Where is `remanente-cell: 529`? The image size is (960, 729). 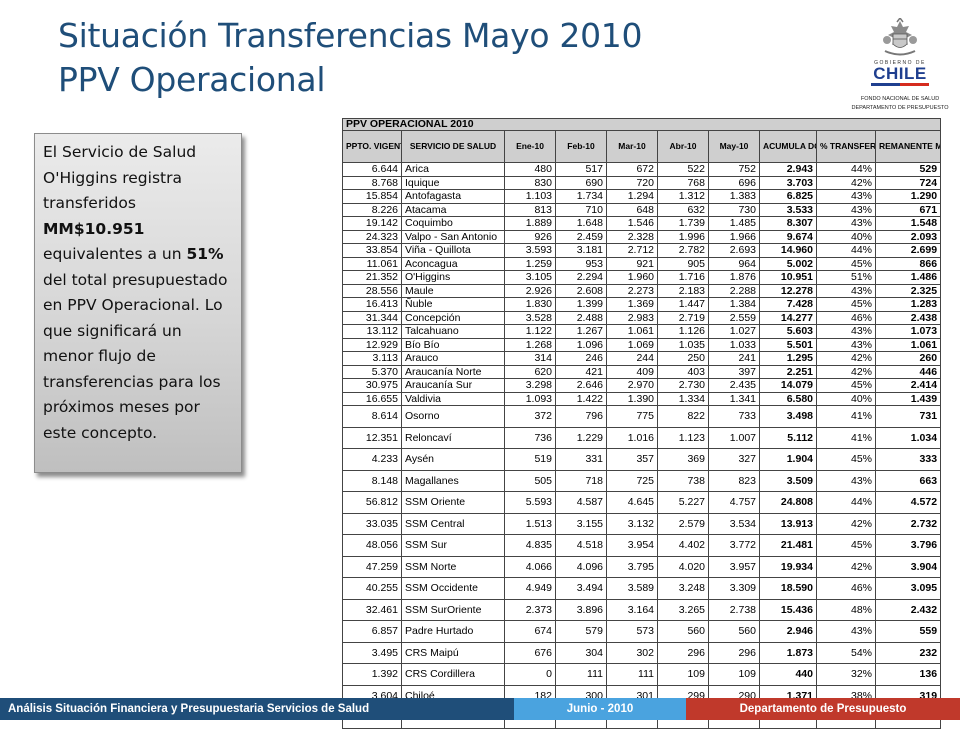 remanente-cell: 529 is located at coordinates (908, 169).